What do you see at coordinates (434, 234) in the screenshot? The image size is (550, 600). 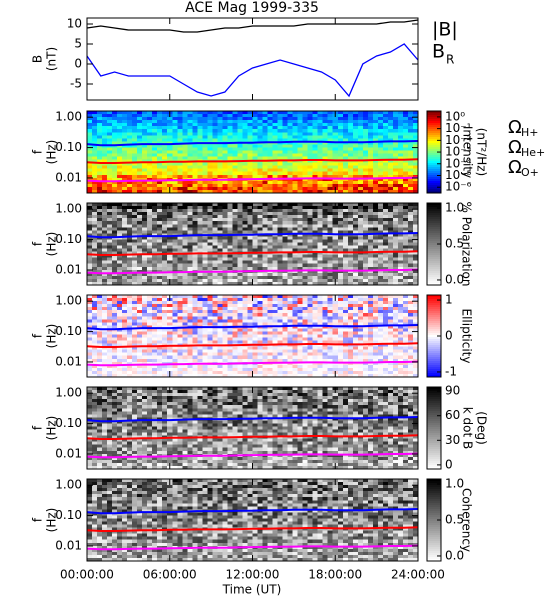 I see `colorbar-step` at bounding box center [434, 234].